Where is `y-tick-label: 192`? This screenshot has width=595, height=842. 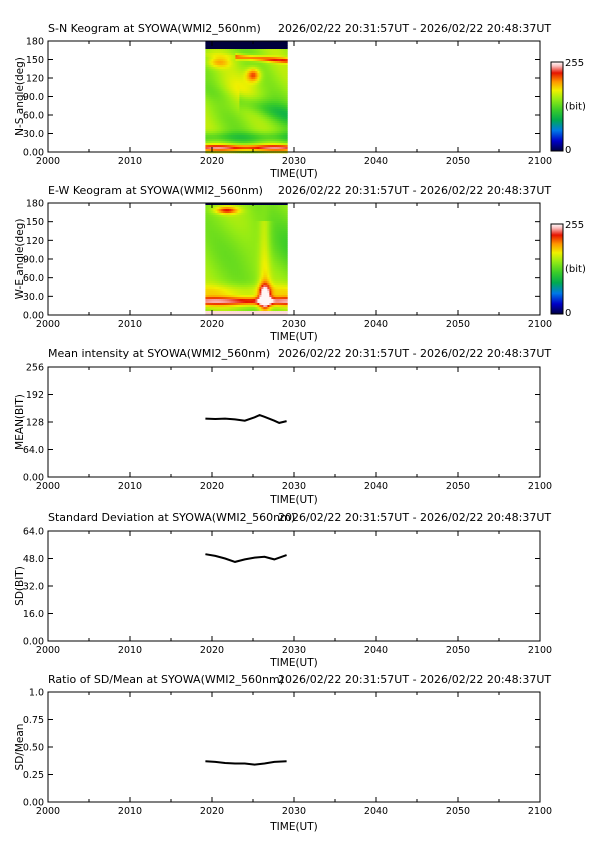
y-tick-label: 192 is located at coordinates (35, 395).